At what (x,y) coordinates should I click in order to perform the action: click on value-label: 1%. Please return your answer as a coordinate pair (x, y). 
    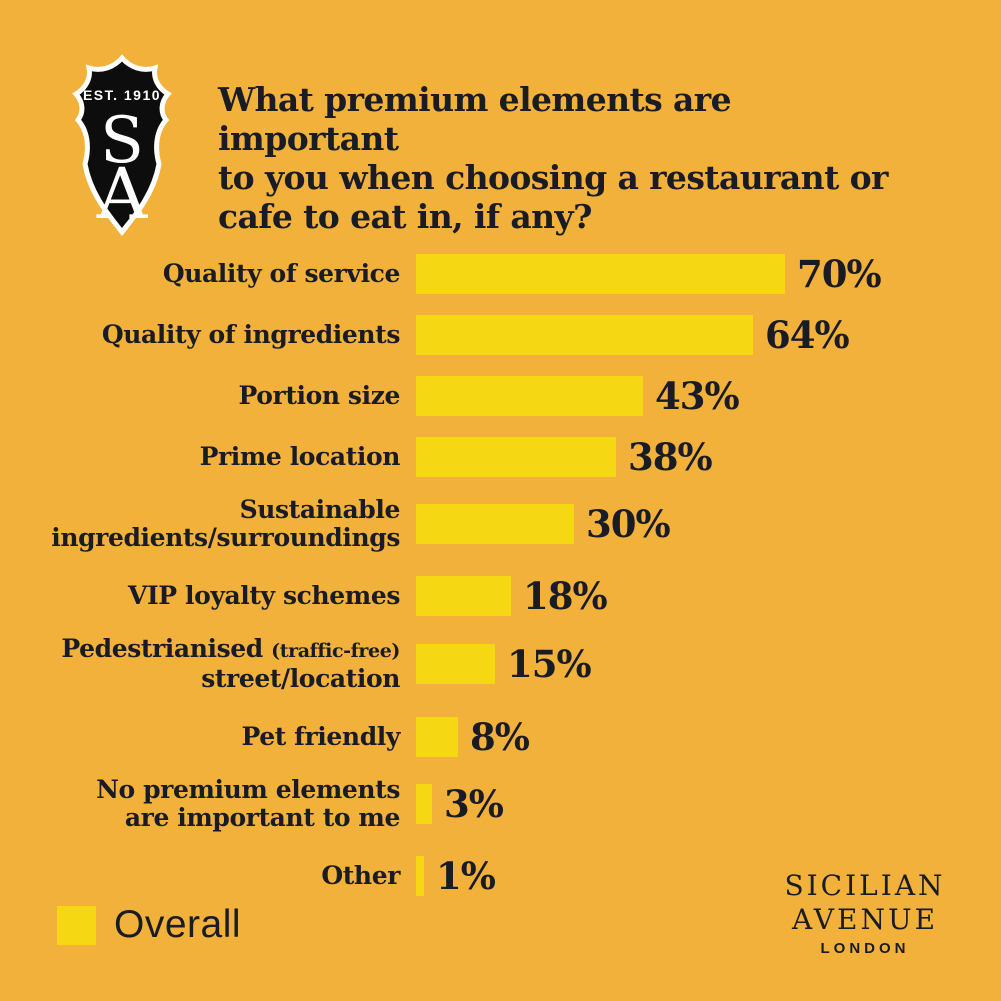
    Looking at the image, I should click on (466, 876).